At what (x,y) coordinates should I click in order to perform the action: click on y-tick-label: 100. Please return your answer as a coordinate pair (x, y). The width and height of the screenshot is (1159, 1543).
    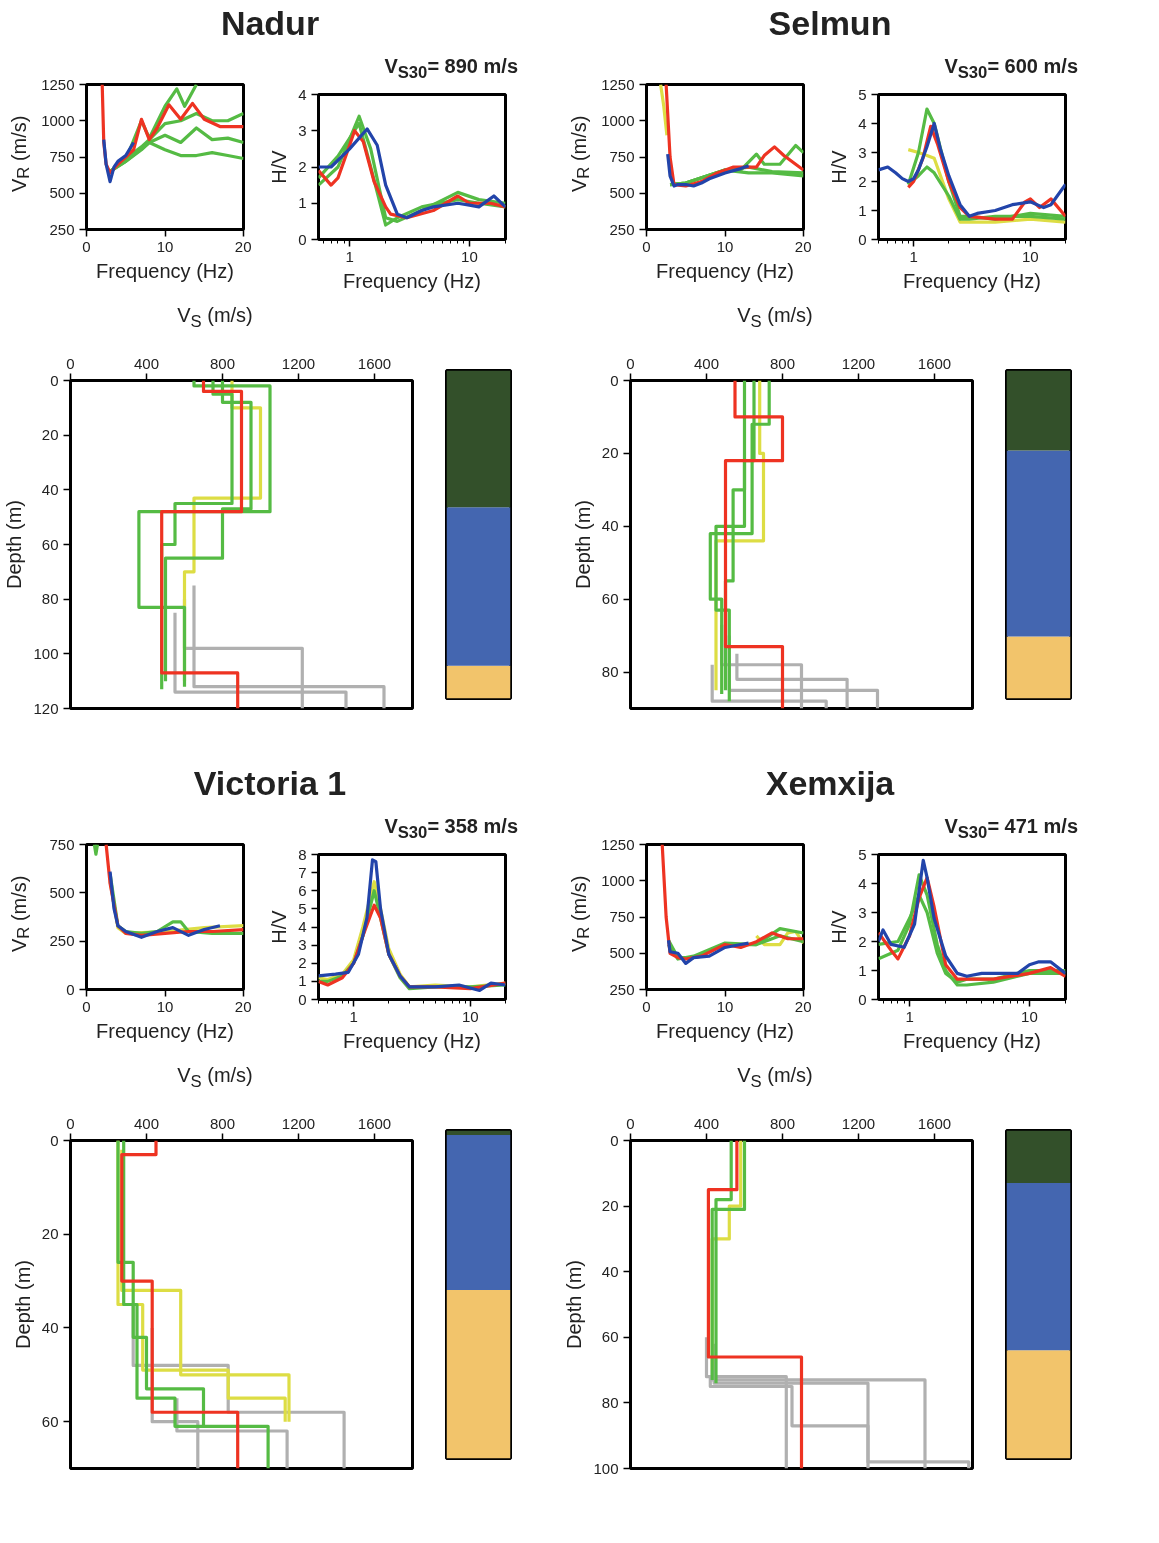
    Looking at the image, I should click on (46, 653).